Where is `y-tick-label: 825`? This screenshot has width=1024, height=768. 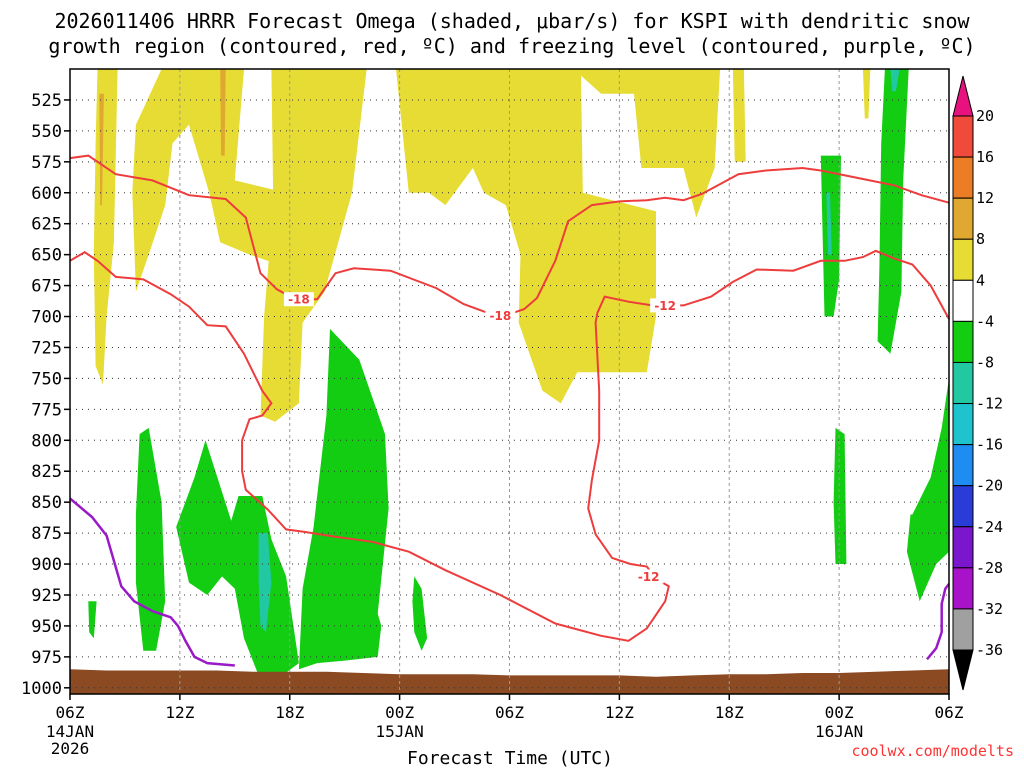 y-tick-label: 825 is located at coordinates (46, 472).